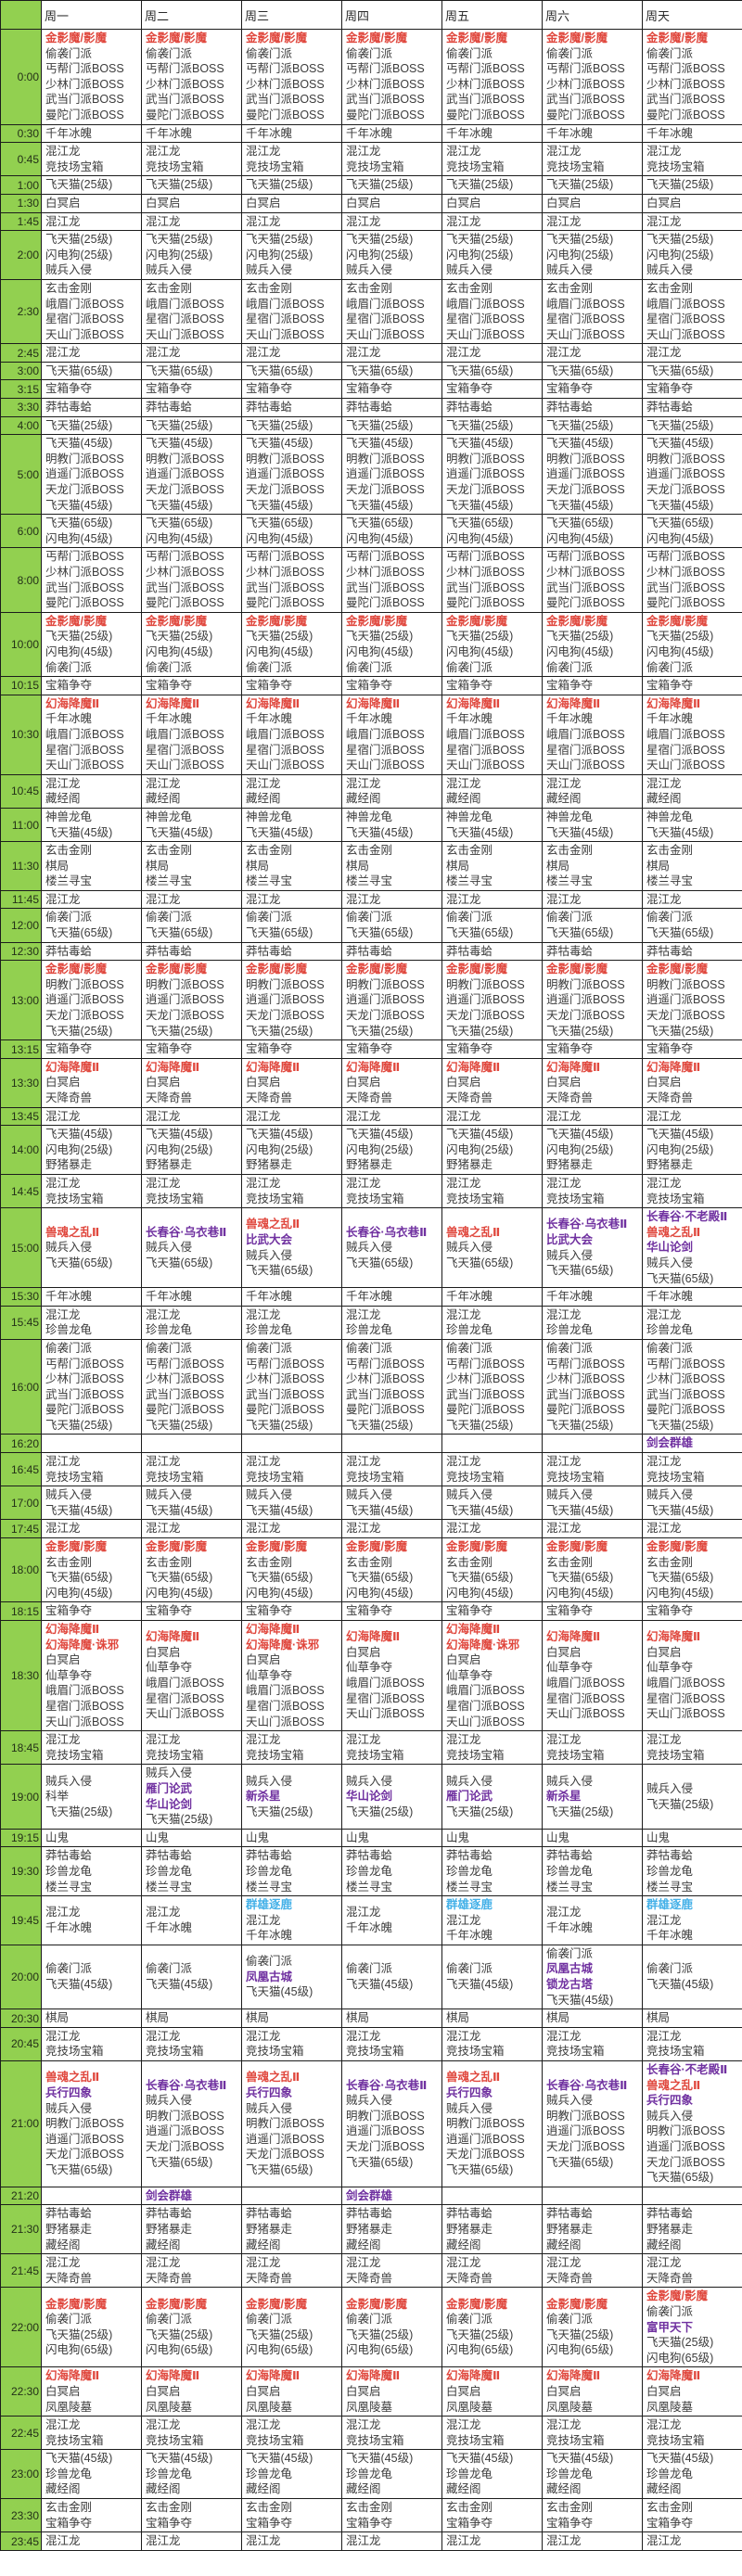 Image resolution: width=742 pixels, height=2576 pixels. What do you see at coordinates (692, 1675) in the screenshot?
I see `schedule-cell: 幻海降魔Ⅱ 白冥启 仙草争夺 峨眉门派BOSS 星宿门派BOSS 天山门派BOSS` at bounding box center [692, 1675].